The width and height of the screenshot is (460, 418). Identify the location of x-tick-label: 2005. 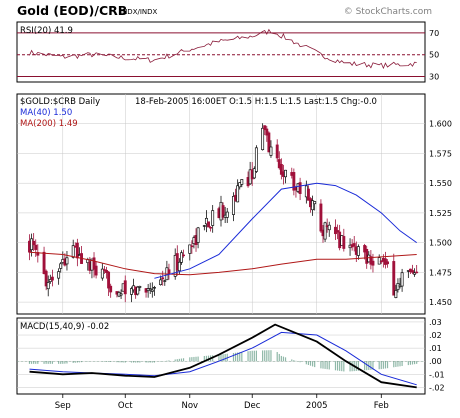
(317, 406).